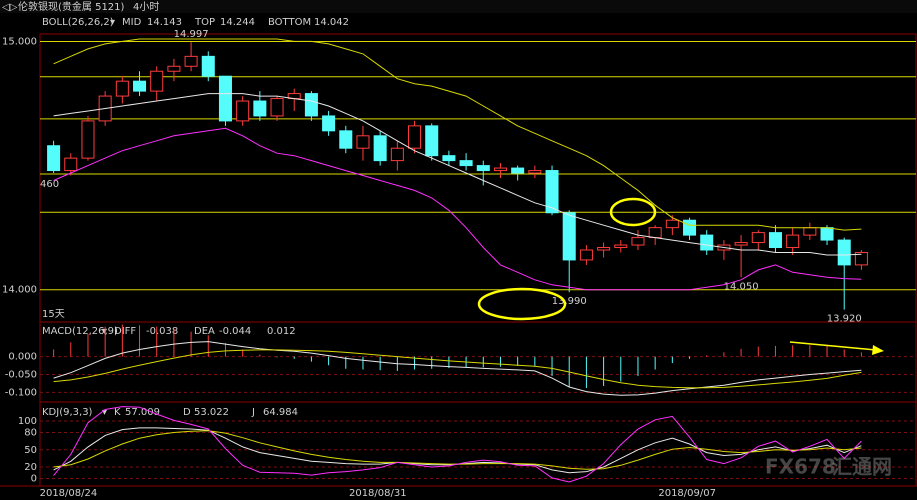 The height and width of the screenshot is (500, 917). What do you see at coordinates (235, 331) in the screenshot?
I see `legend-value: -0.044` at bounding box center [235, 331].